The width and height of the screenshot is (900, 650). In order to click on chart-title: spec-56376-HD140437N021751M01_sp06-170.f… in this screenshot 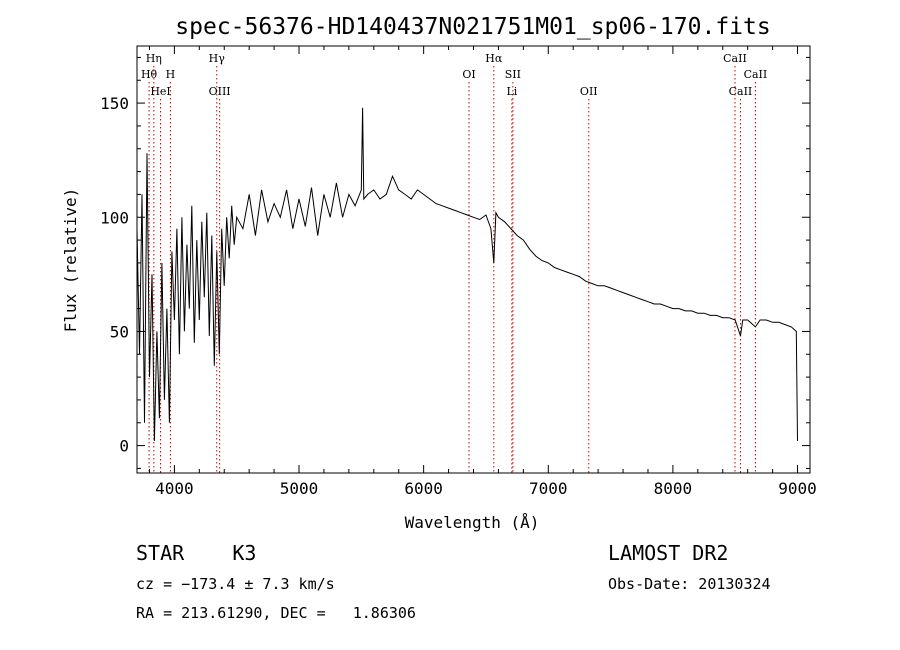, I will do `click(472, 27)`.